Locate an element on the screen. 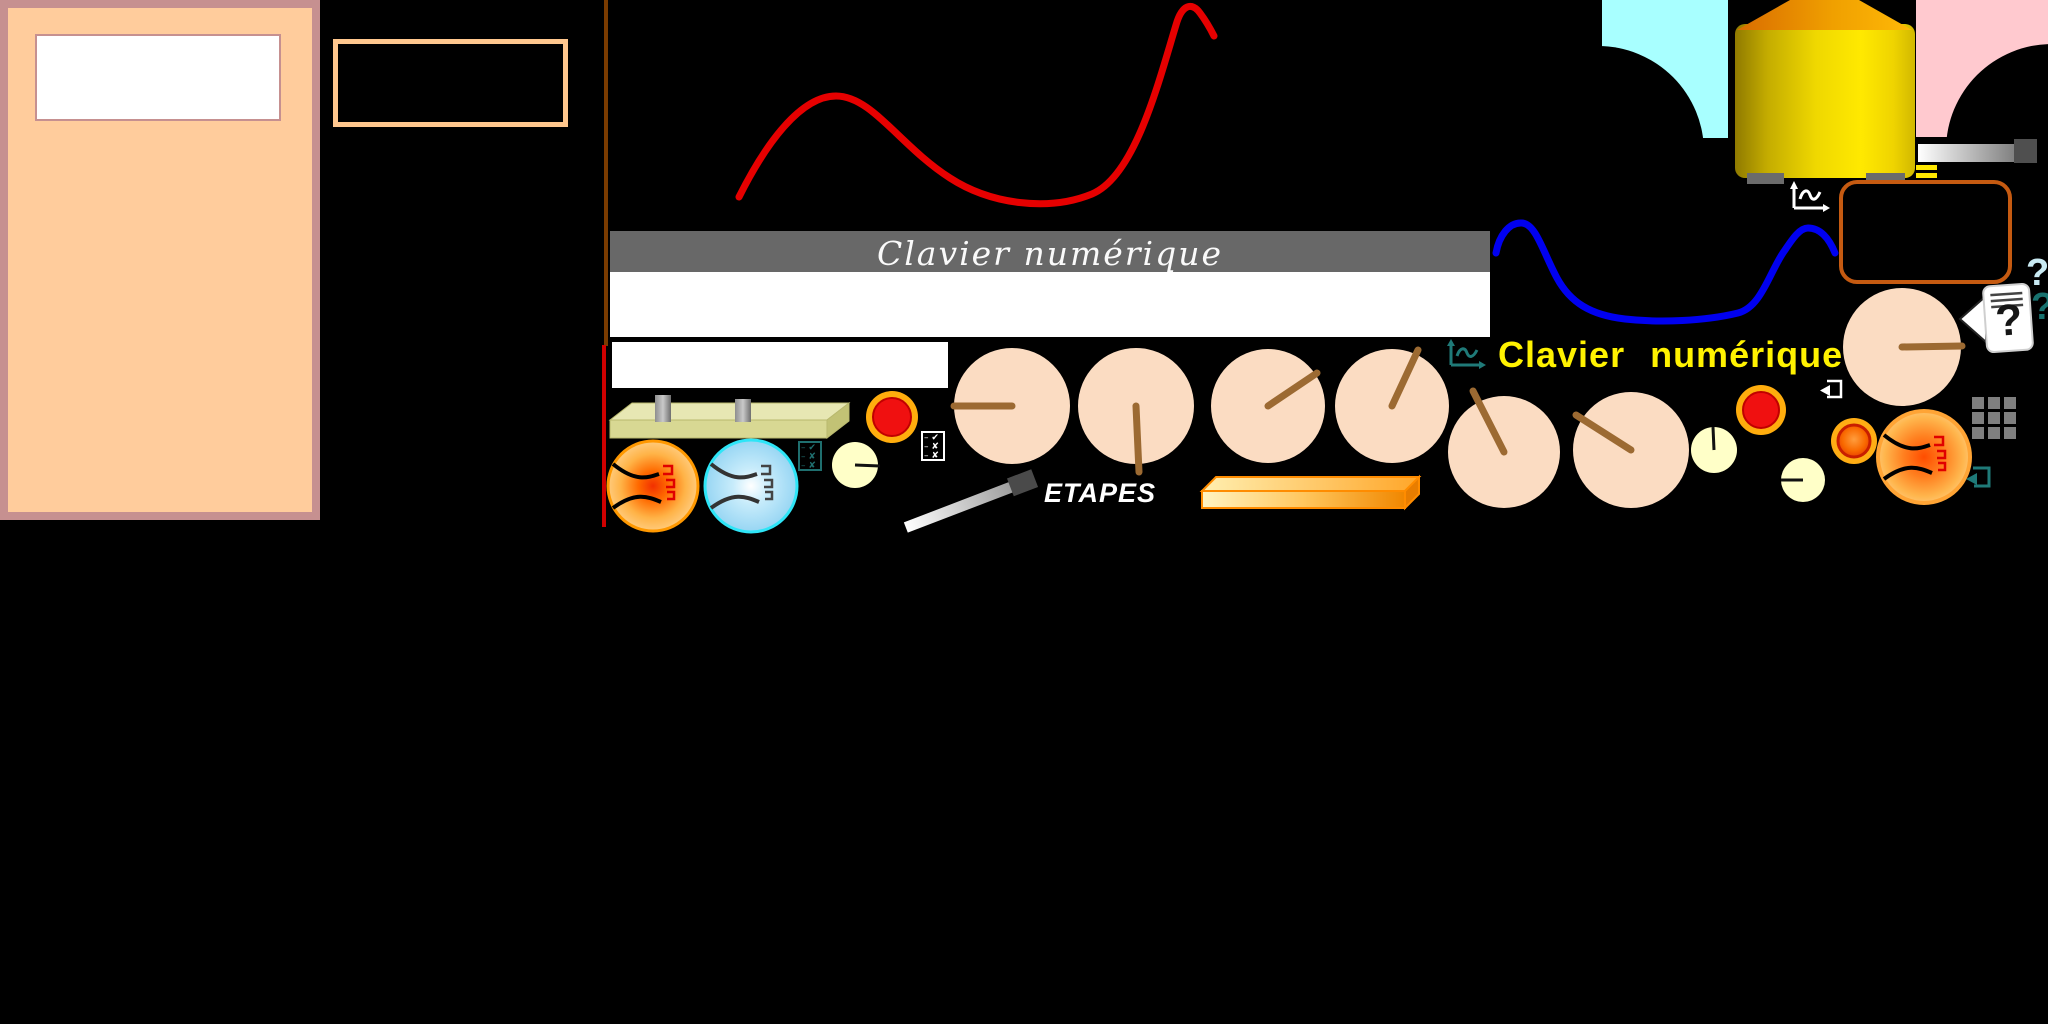 This screenshot has height=1024, width=2048. red-button-left is located at coordinates (892, 417).